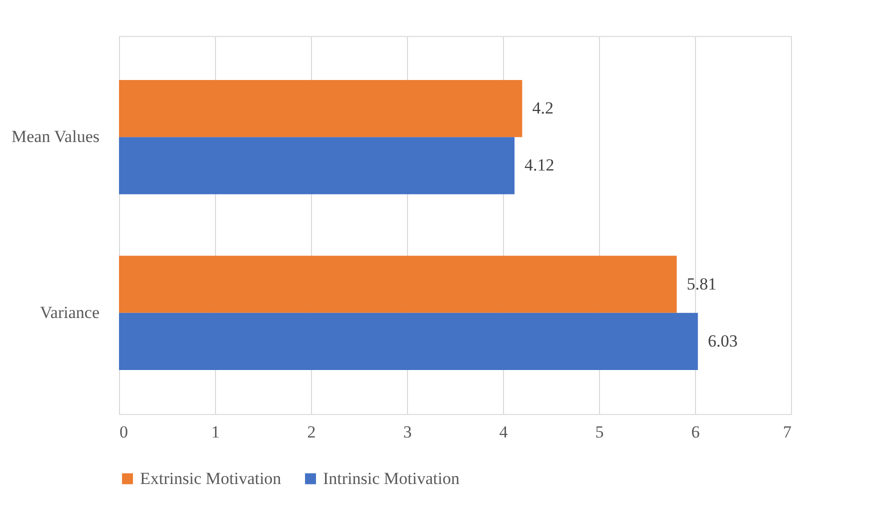 The height and width of the screenshot is (532, 870). What do you see at coordinates (311, 432) in the screenshot?
I see `x-tick-label: 2` at bounding box center [311, 432].